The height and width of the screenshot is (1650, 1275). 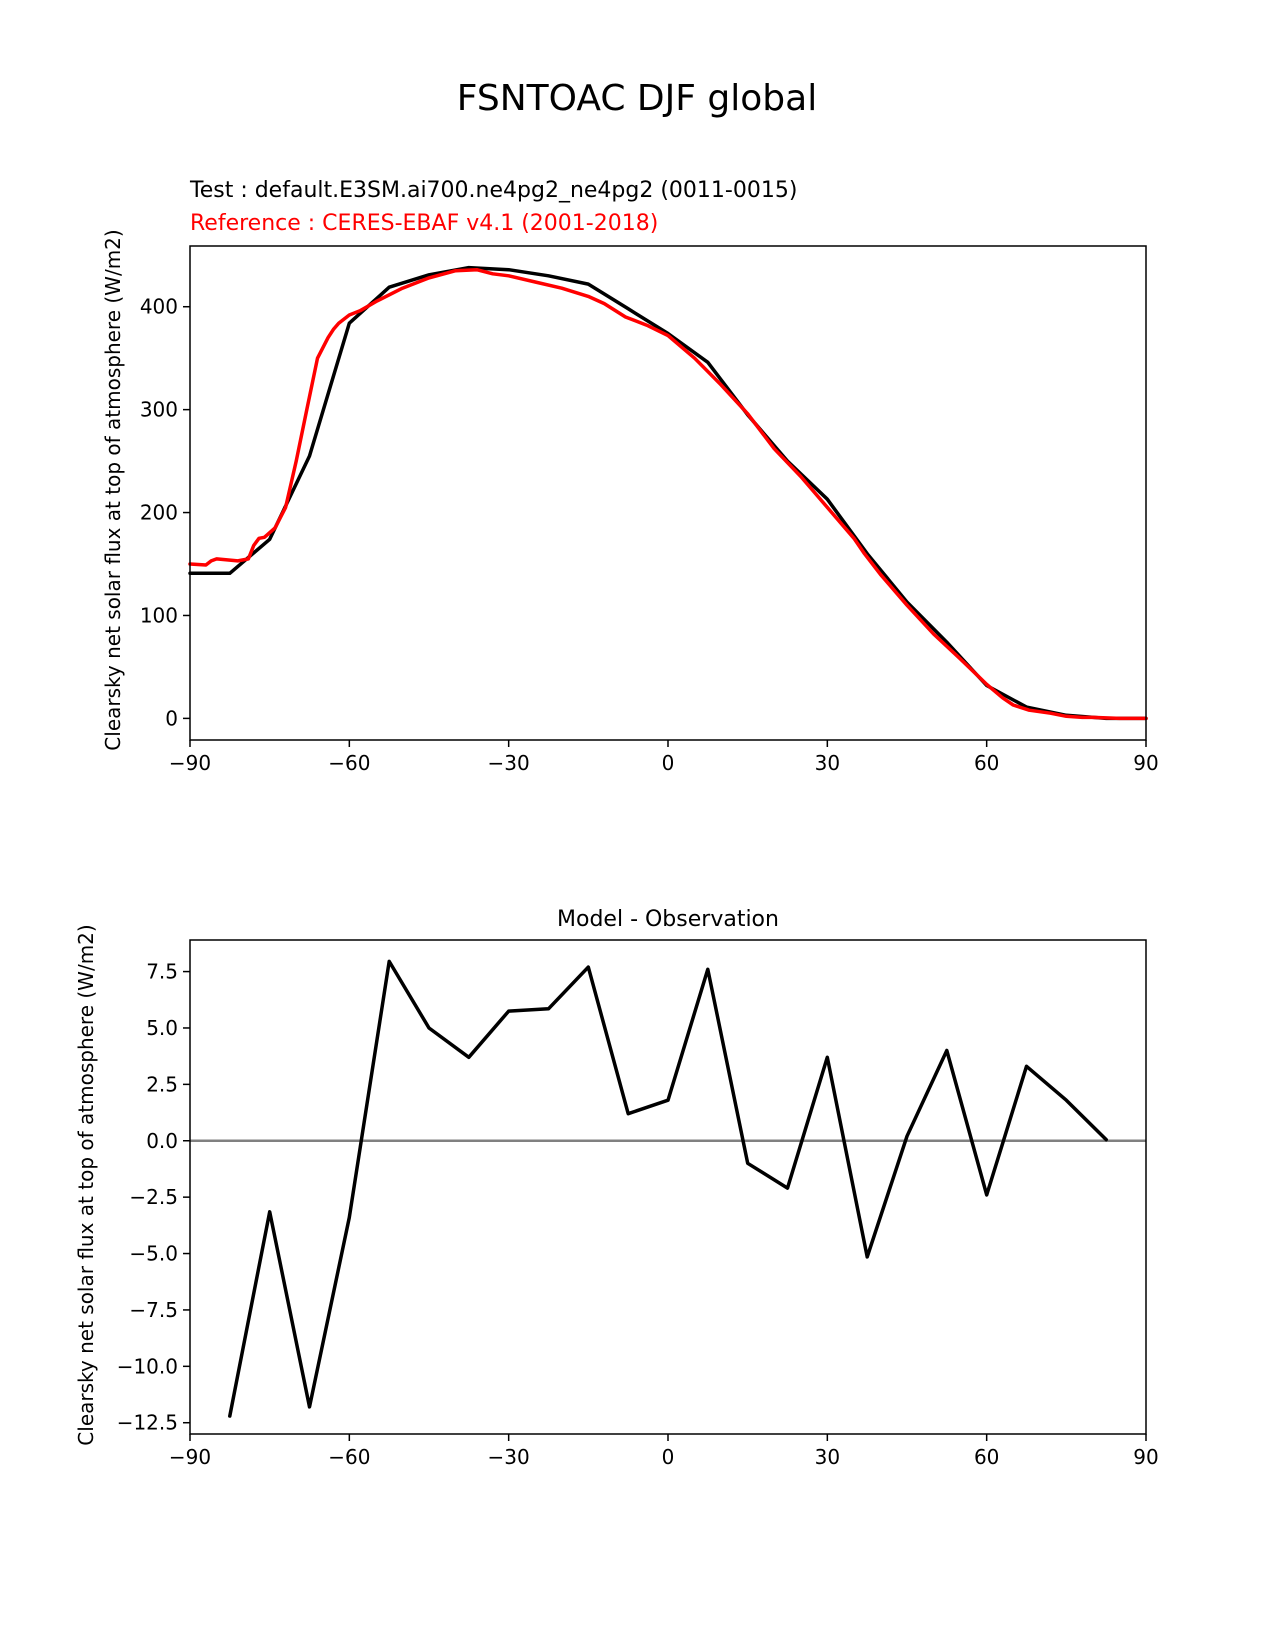 I want to click on top-y-tick-label: 100, so click(x=159, y=615).